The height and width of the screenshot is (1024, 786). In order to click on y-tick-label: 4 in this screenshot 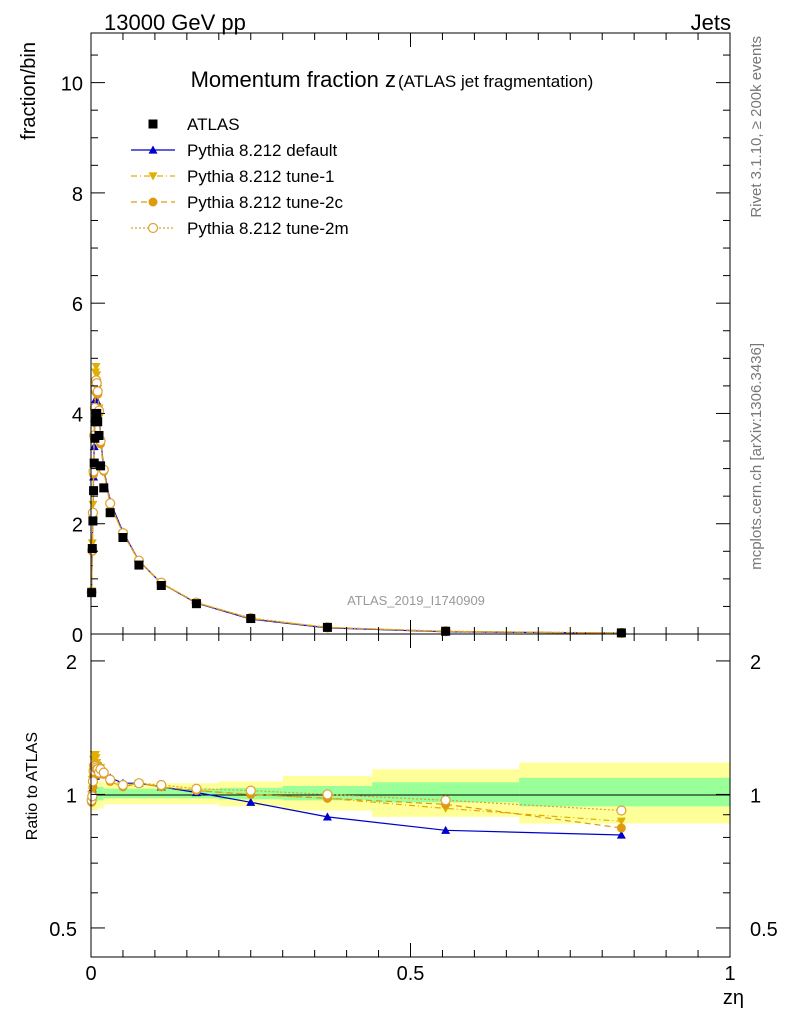, I will do `click(77, 415)`.